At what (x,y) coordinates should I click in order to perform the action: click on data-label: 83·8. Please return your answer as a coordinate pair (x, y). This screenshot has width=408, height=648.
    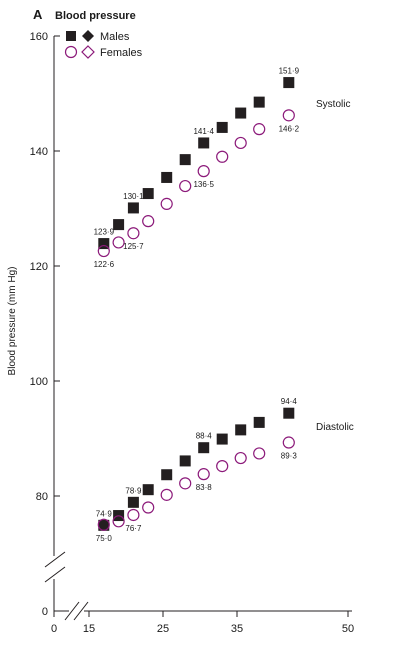
    Looking at the image, I should click on (204, 487).